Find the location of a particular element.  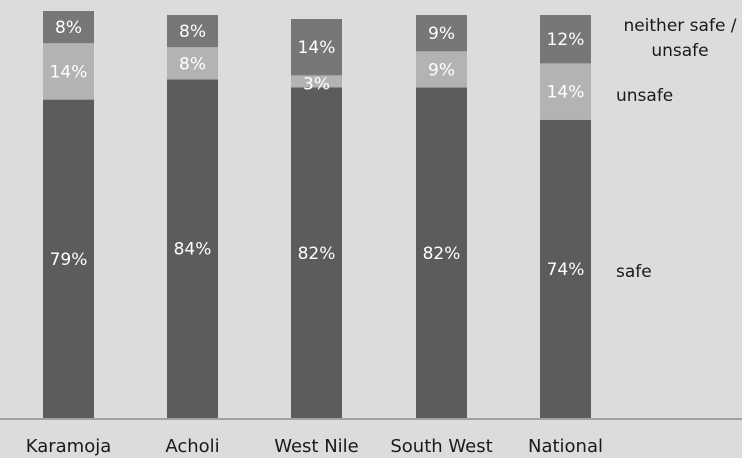

bar-segment-unsafe-south-west is located at coordinates (441, 69).